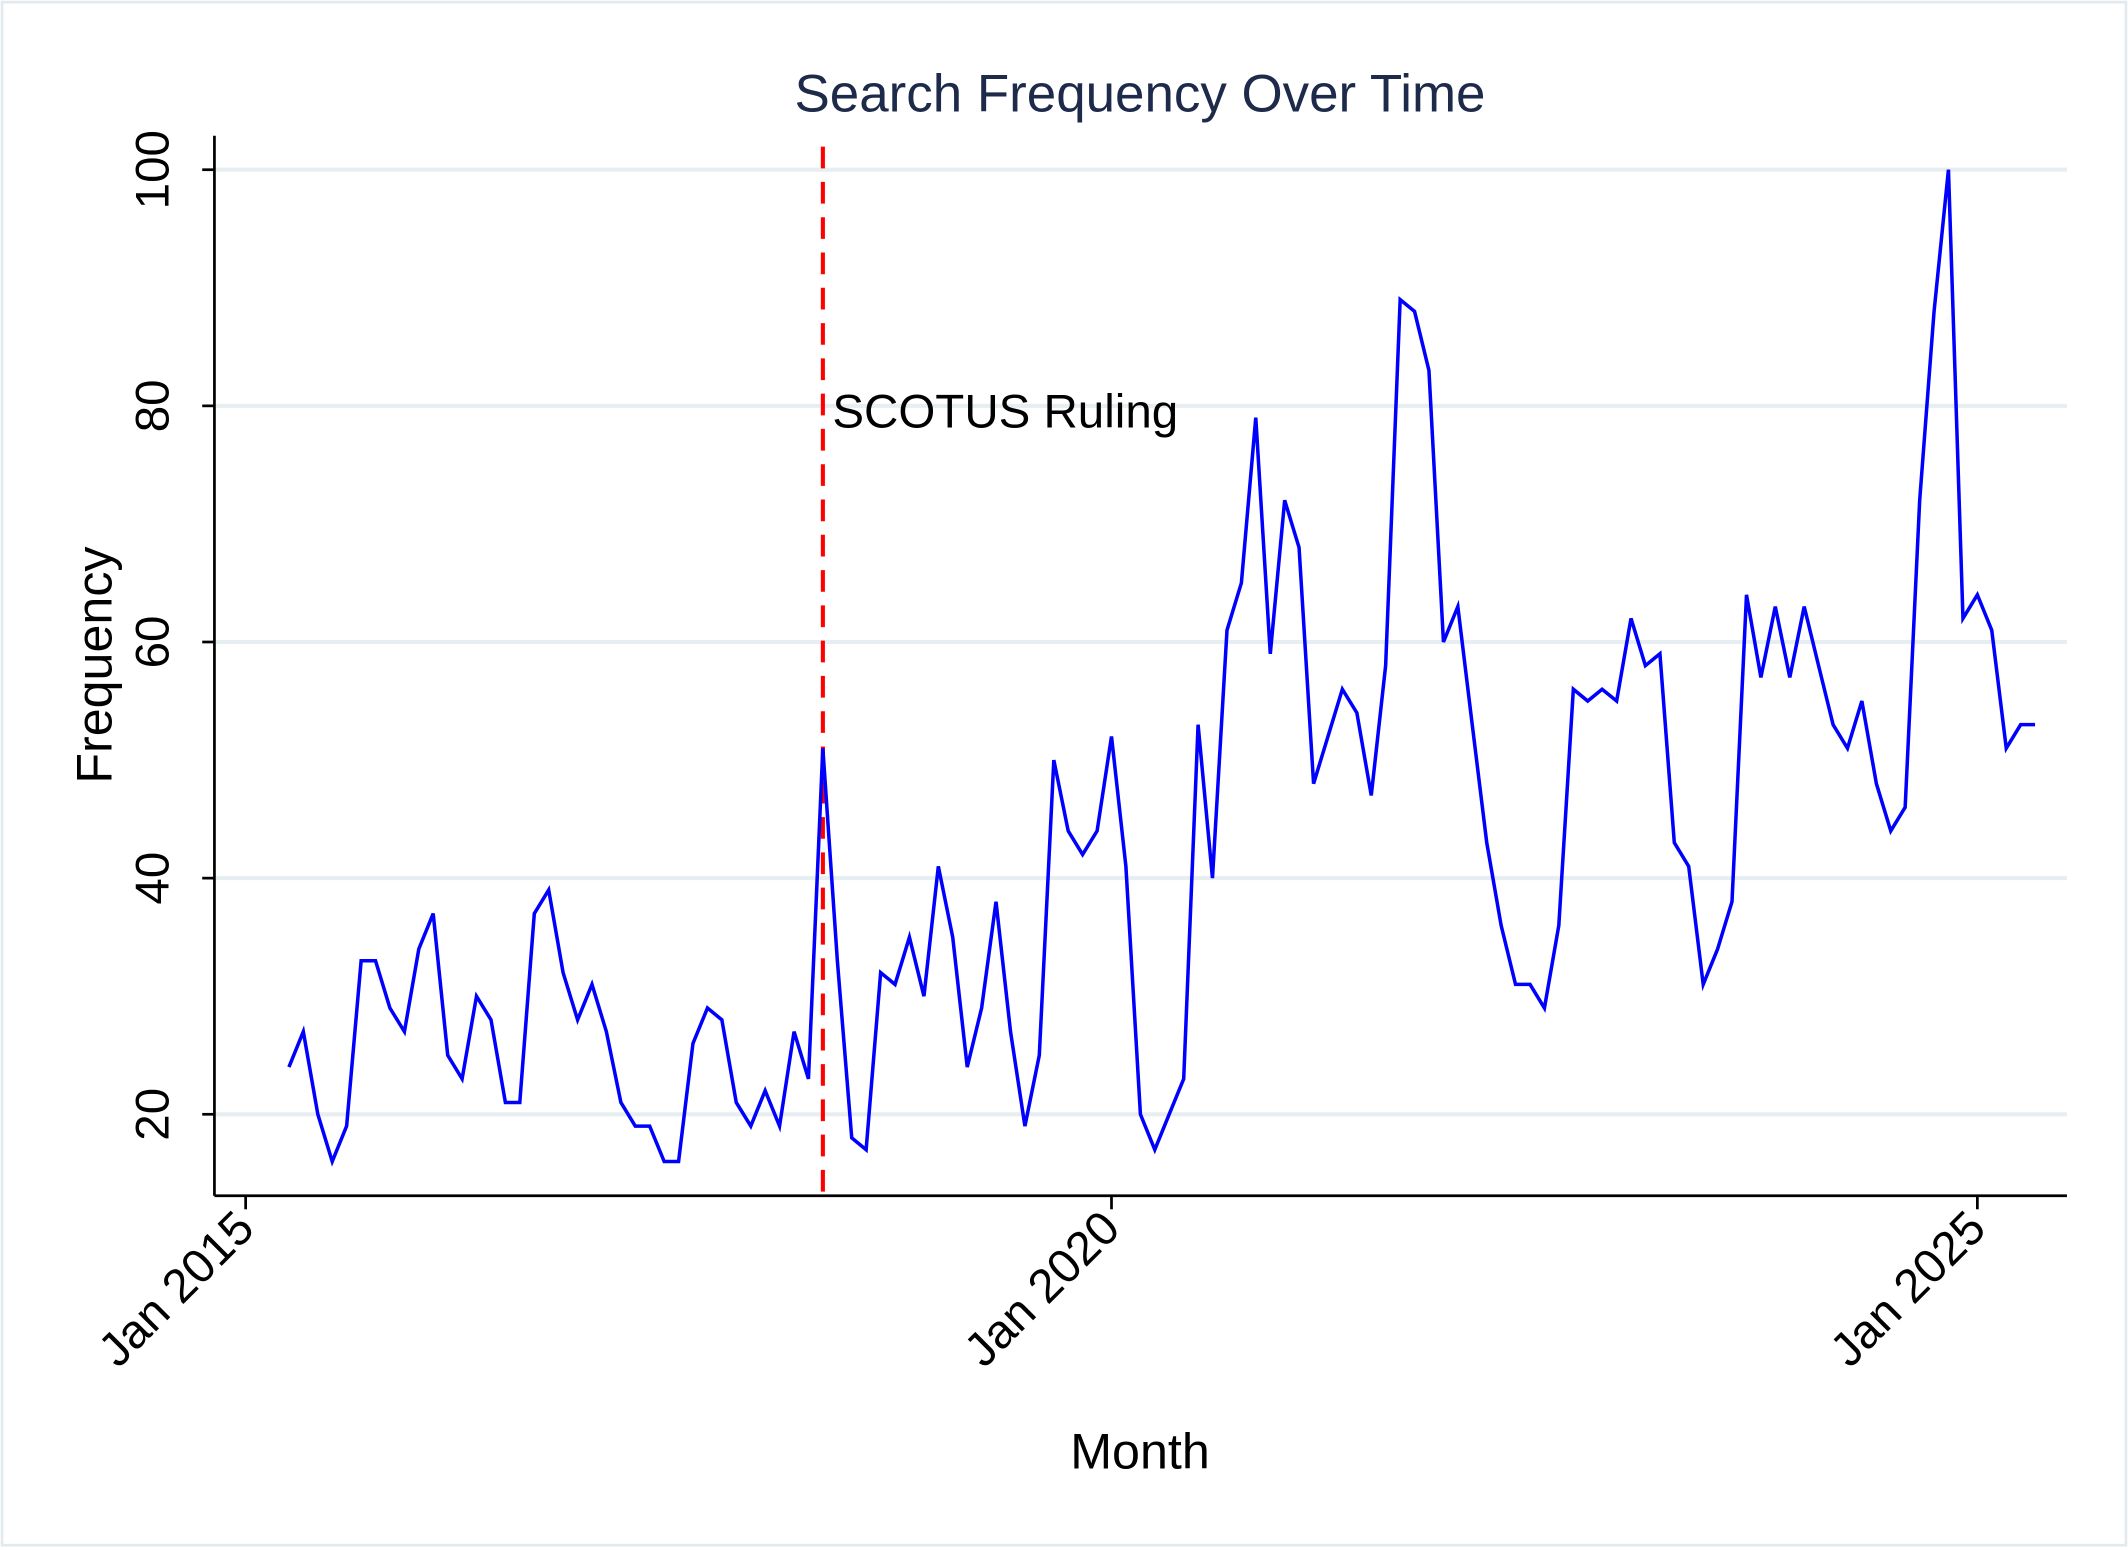 This screenshot has width=2128, height=1550. What do you see at coordinates (1005, 412) in the screenshot?
I see `scotus-ruling-label: SCOTUS Ruling` at bounding box center [1005, 412].